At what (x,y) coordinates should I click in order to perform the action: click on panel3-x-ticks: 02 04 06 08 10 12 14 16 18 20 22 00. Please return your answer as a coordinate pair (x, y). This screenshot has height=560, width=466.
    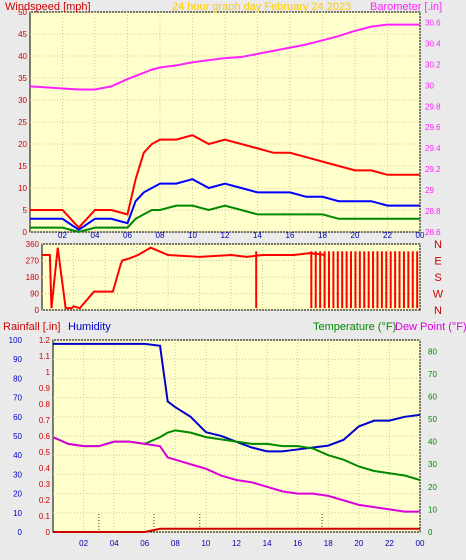
    Looking at the image, I should click on (252, 543).